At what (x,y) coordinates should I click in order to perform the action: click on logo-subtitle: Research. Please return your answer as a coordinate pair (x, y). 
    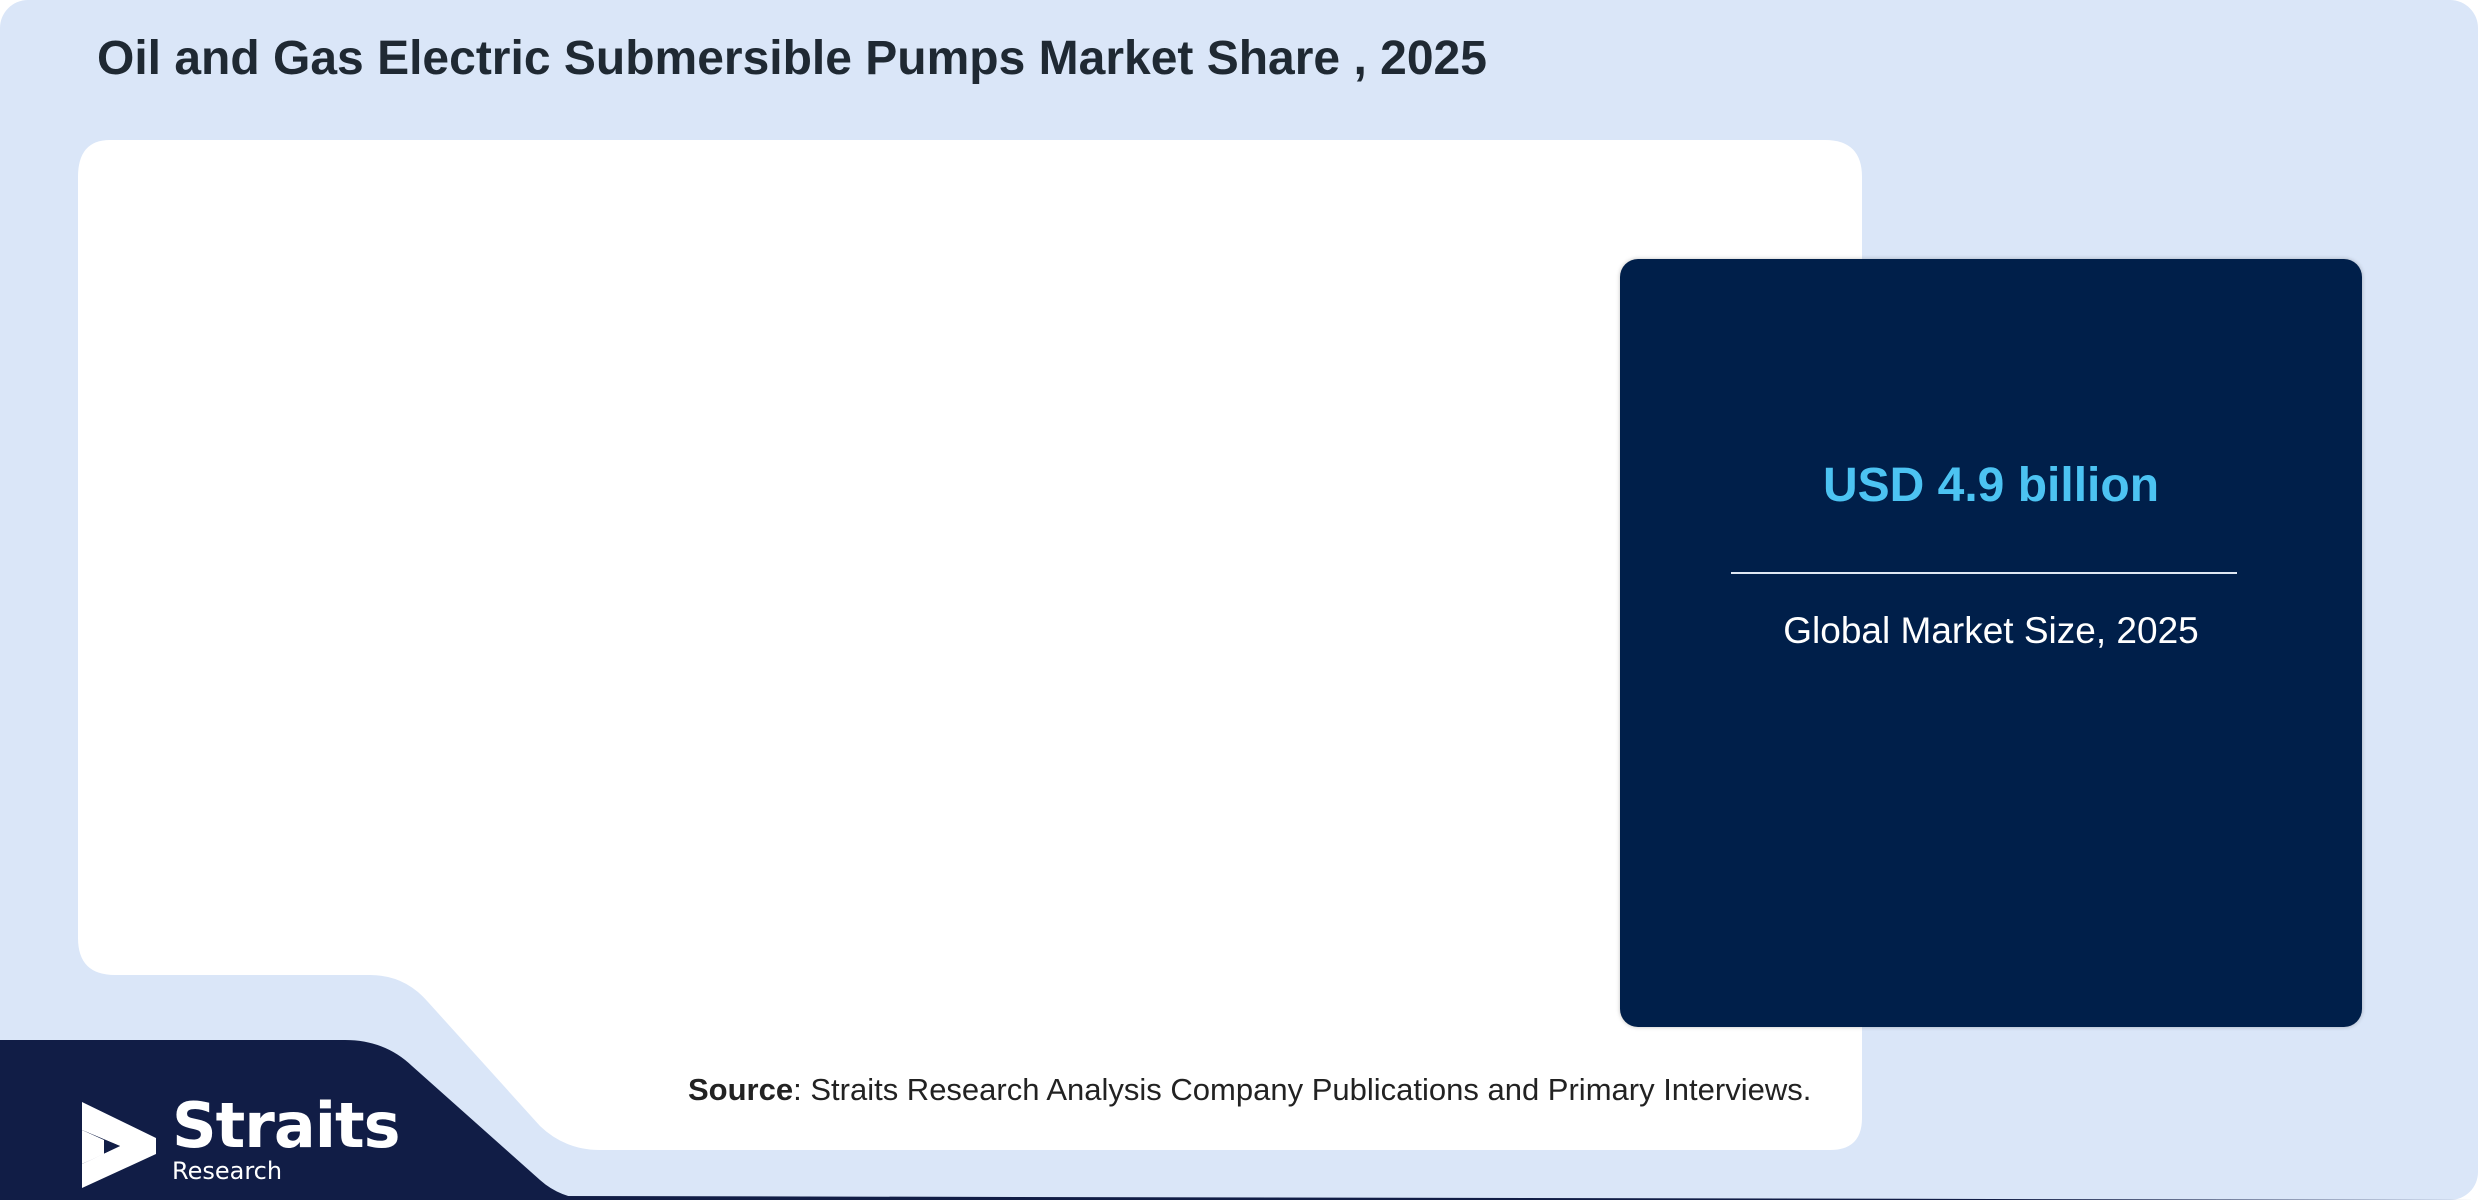
    Looking at the image, I should click on (227, 1171).